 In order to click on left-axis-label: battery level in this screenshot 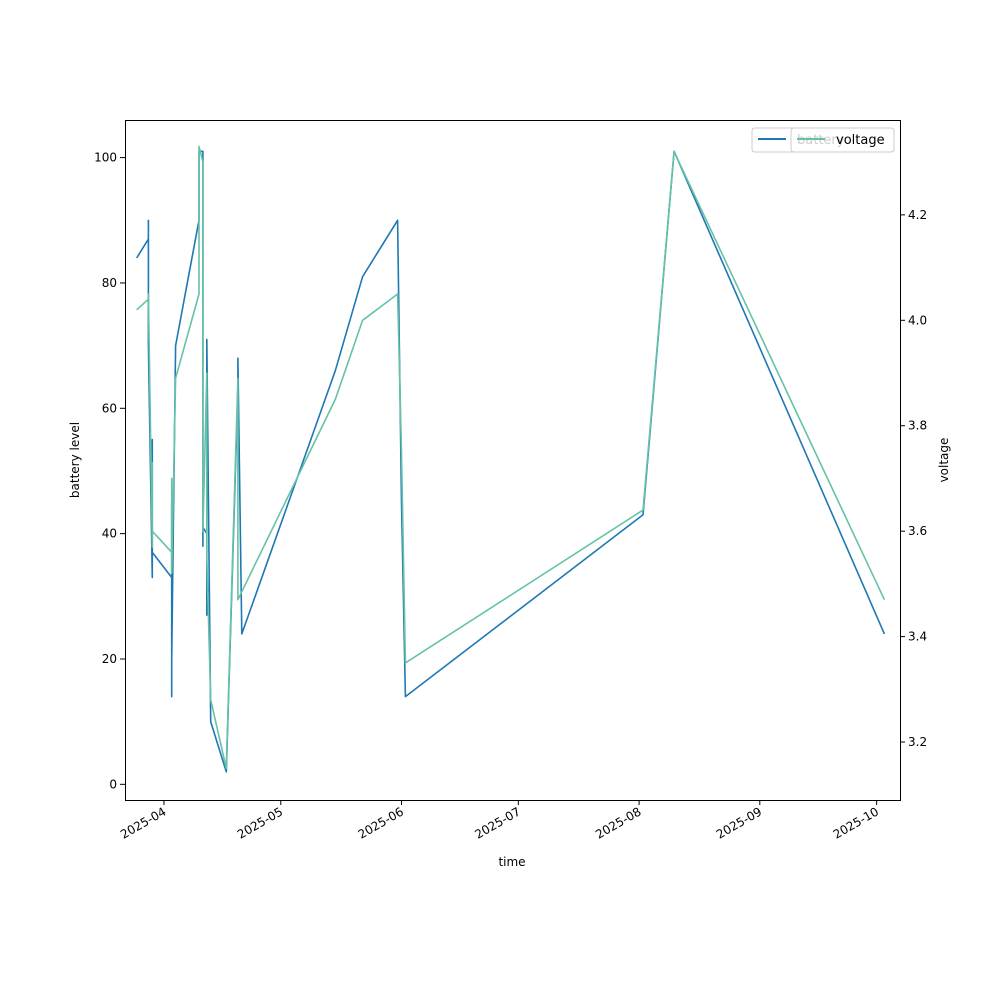, I will do `click(75, 460)`.